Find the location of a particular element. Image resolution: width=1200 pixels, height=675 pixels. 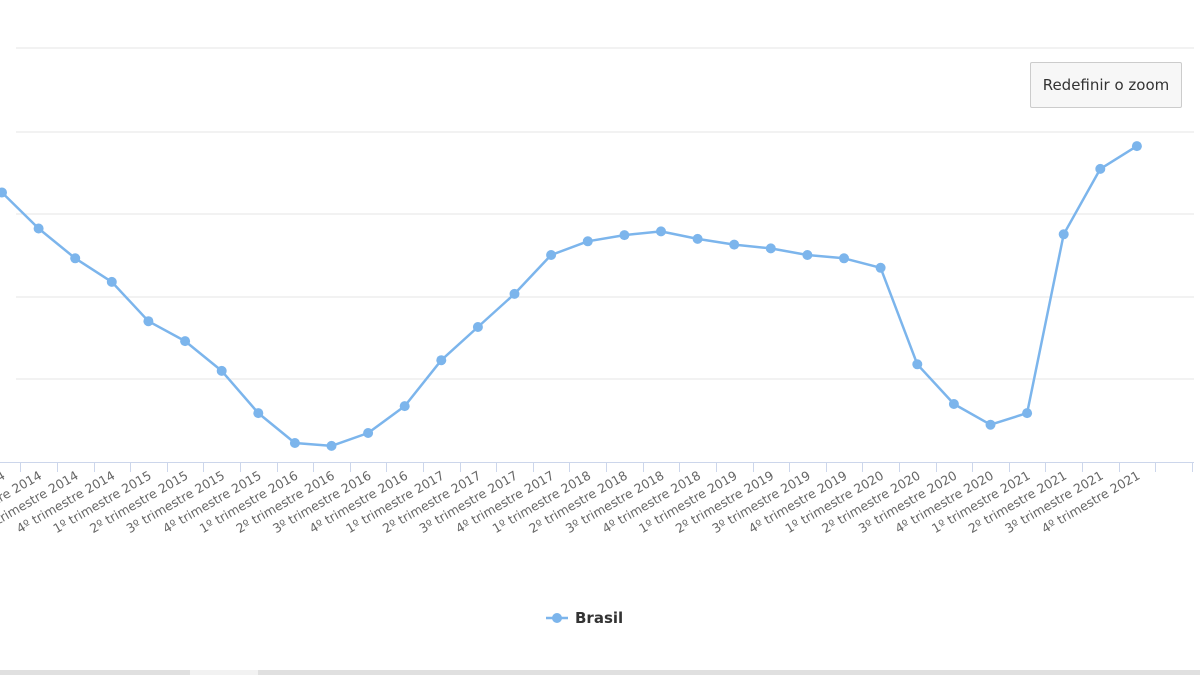

legend: Brasil is located at coordinates (584, 618).